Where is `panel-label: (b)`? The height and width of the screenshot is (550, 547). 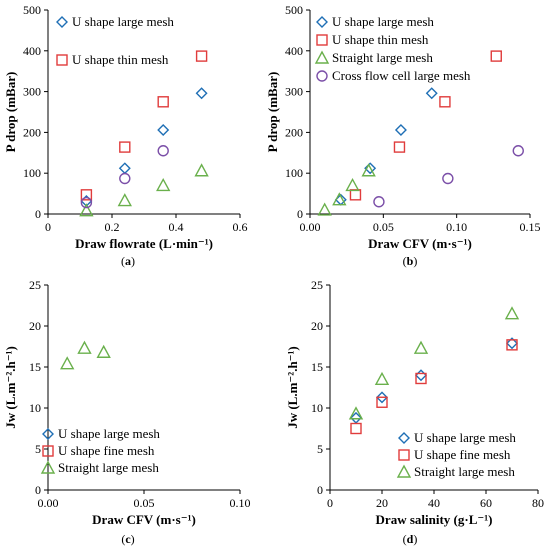
panel-label: (b) is located at coordinates (410, 261).